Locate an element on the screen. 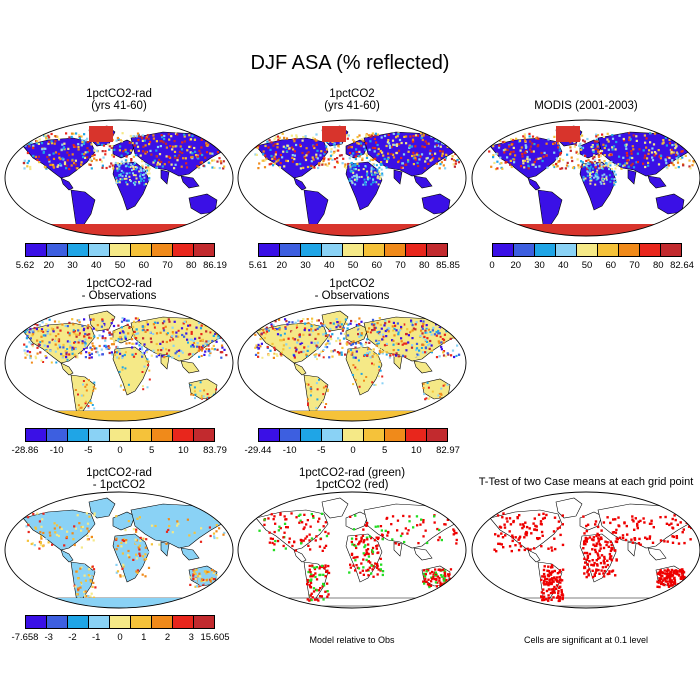 This screenshot has height=700, width=700. colorbar-tick-label: -10 is located at coordinates (56, 450).